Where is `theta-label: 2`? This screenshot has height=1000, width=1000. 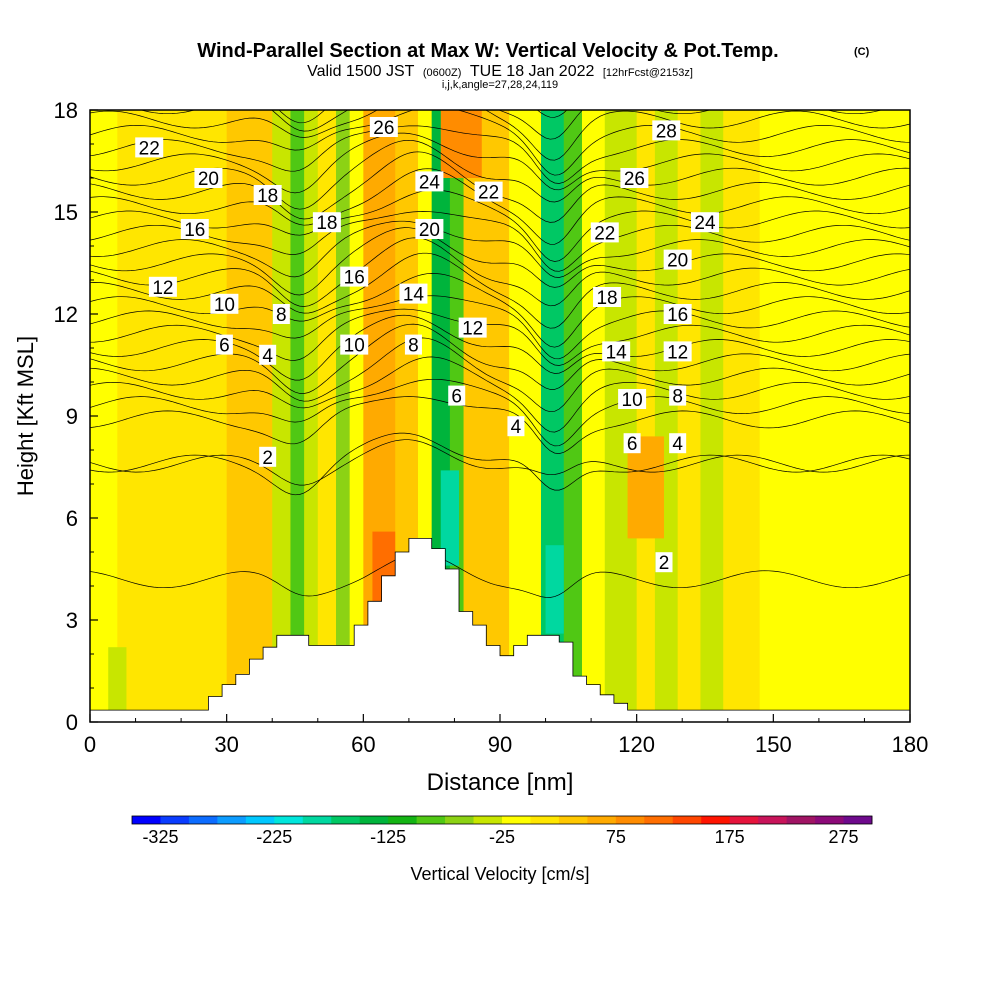
theta-label: 2 is located at coordinates (664, 563).